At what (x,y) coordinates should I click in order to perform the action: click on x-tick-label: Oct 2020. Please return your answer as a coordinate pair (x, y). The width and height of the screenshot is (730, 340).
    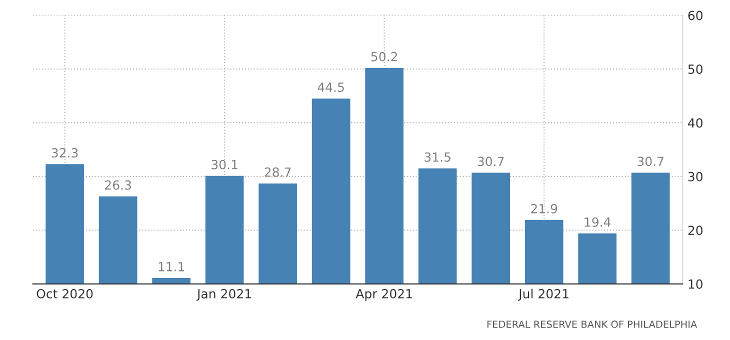
    Looking at the image, I should click on (64, 293).